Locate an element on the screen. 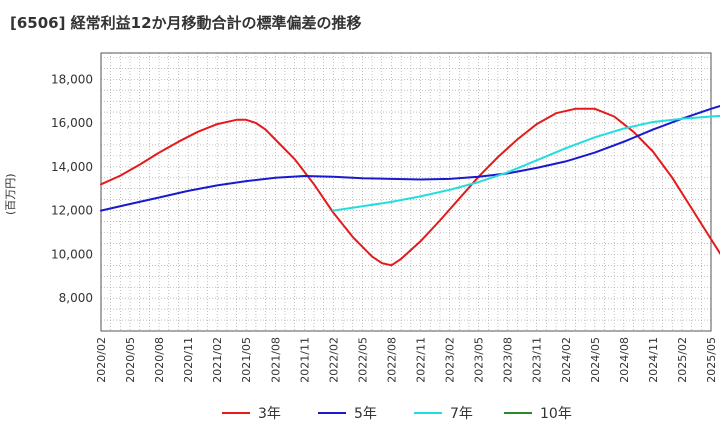 This screenshot has height=440, width=720. x-tick-label: 2024/11 is located at coordinates (653, 360).